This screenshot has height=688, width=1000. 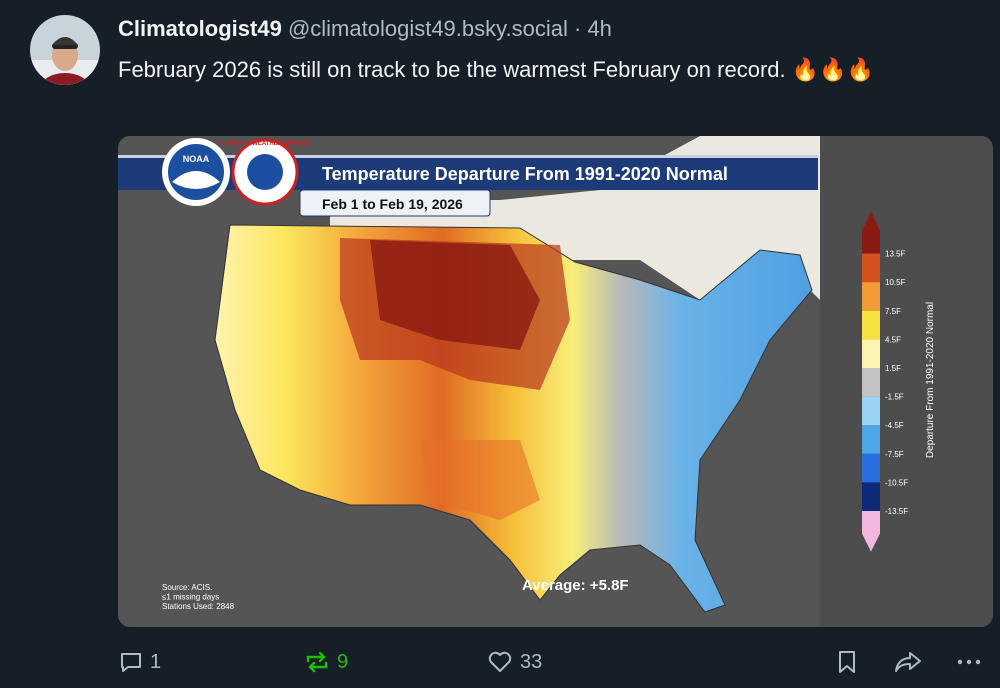 What do you see at coordinates (893, 339) in the screenshot?
I see `legend-label: 4.5F` at bounding box center [893, 339].